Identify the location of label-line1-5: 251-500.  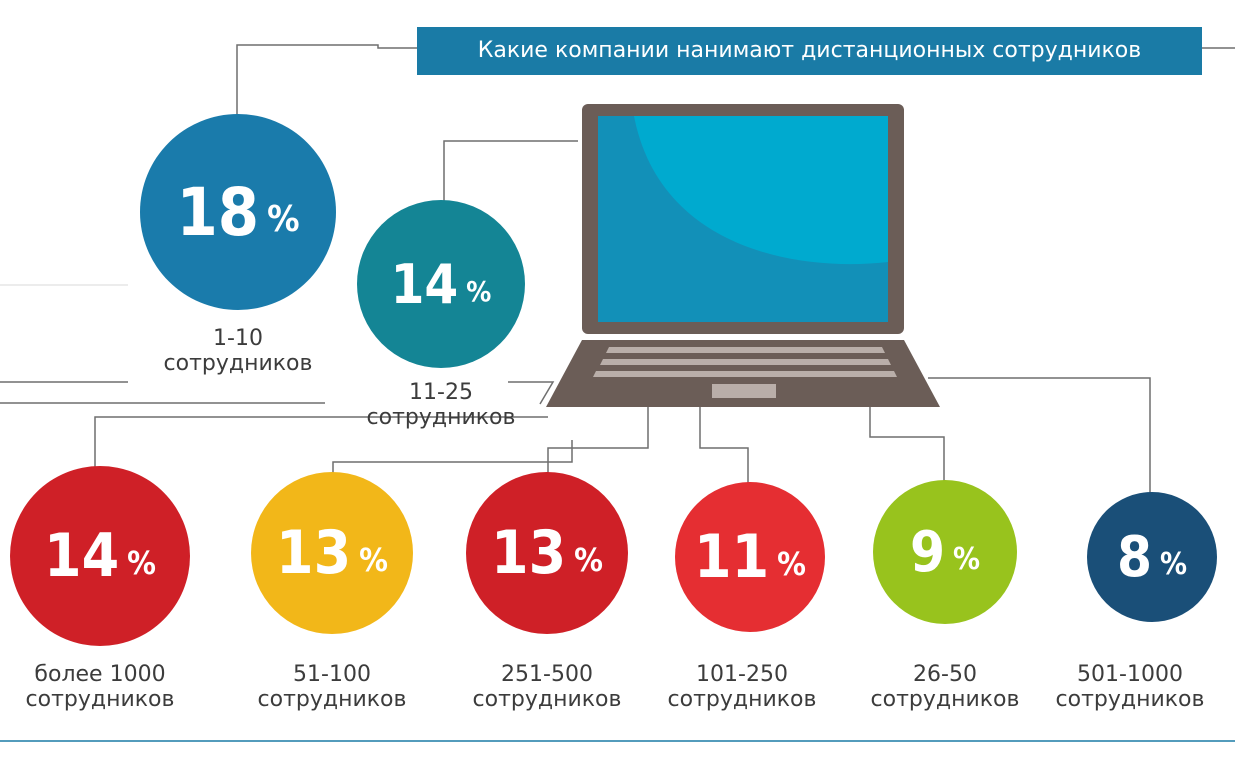
(547, 674).